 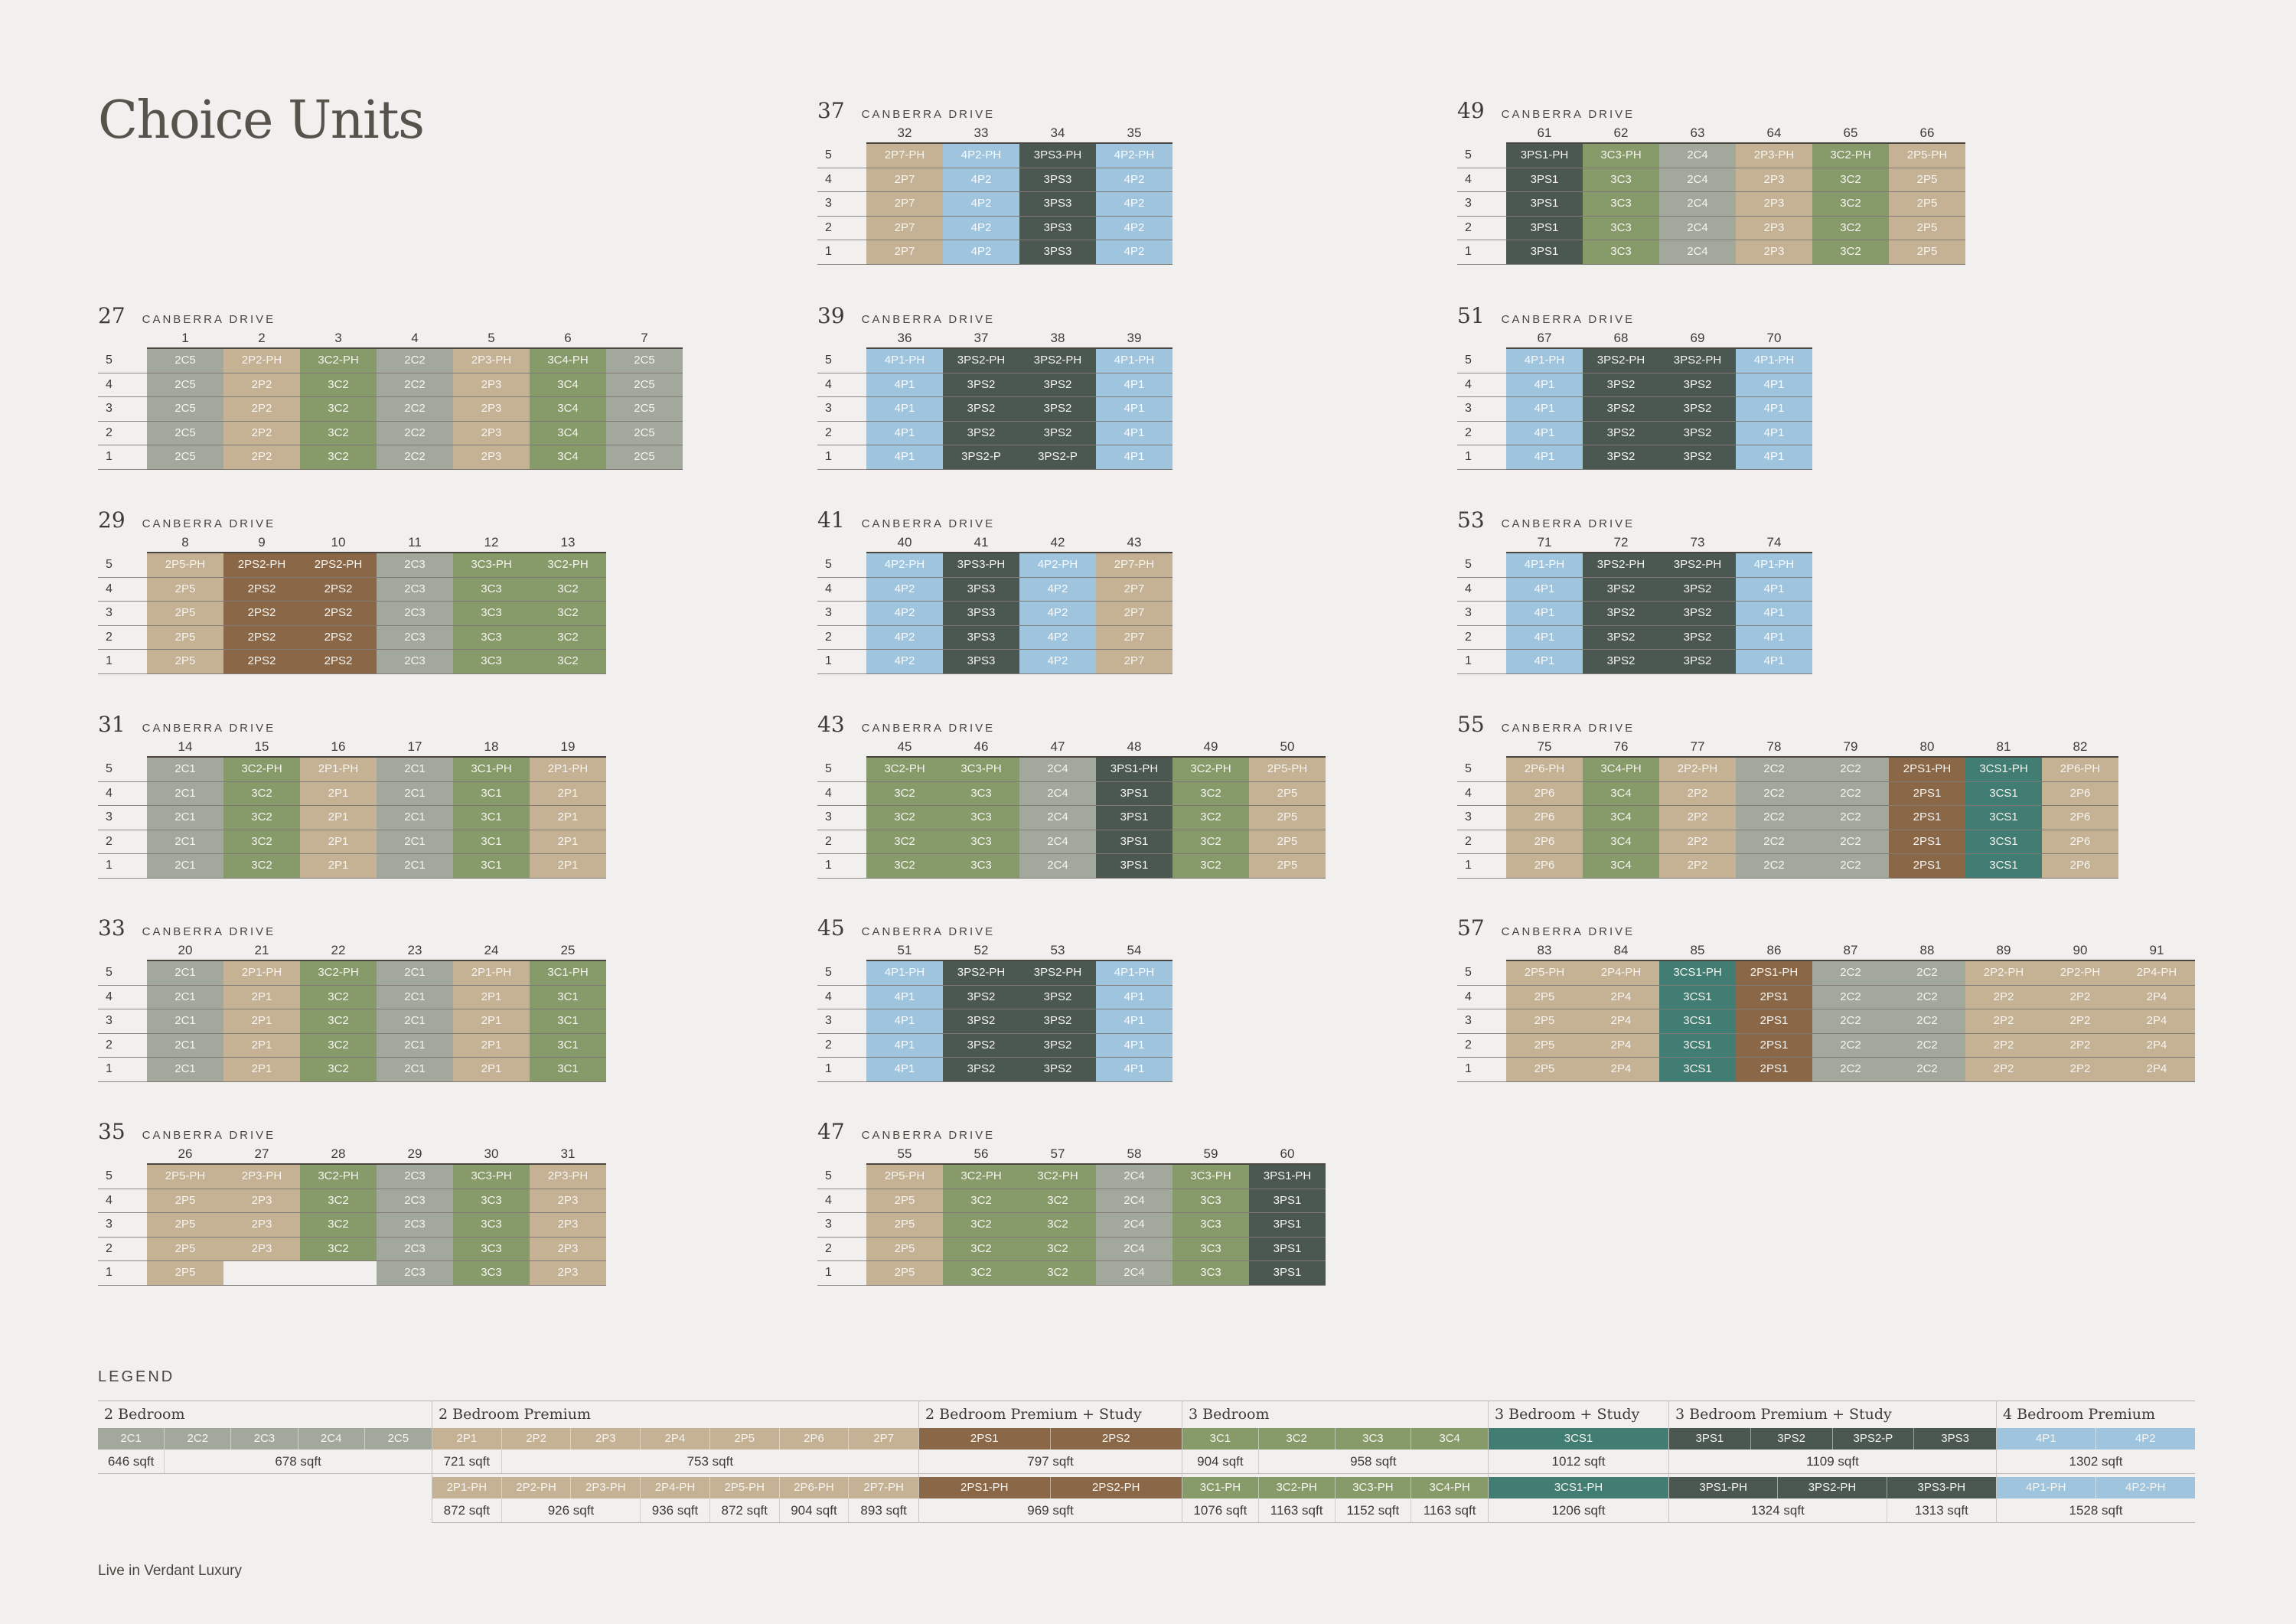 What do you see at coordinates (644, 433) in the screenshot?
I see `unit-cell: 2C5` at bounding box center [644, 433].